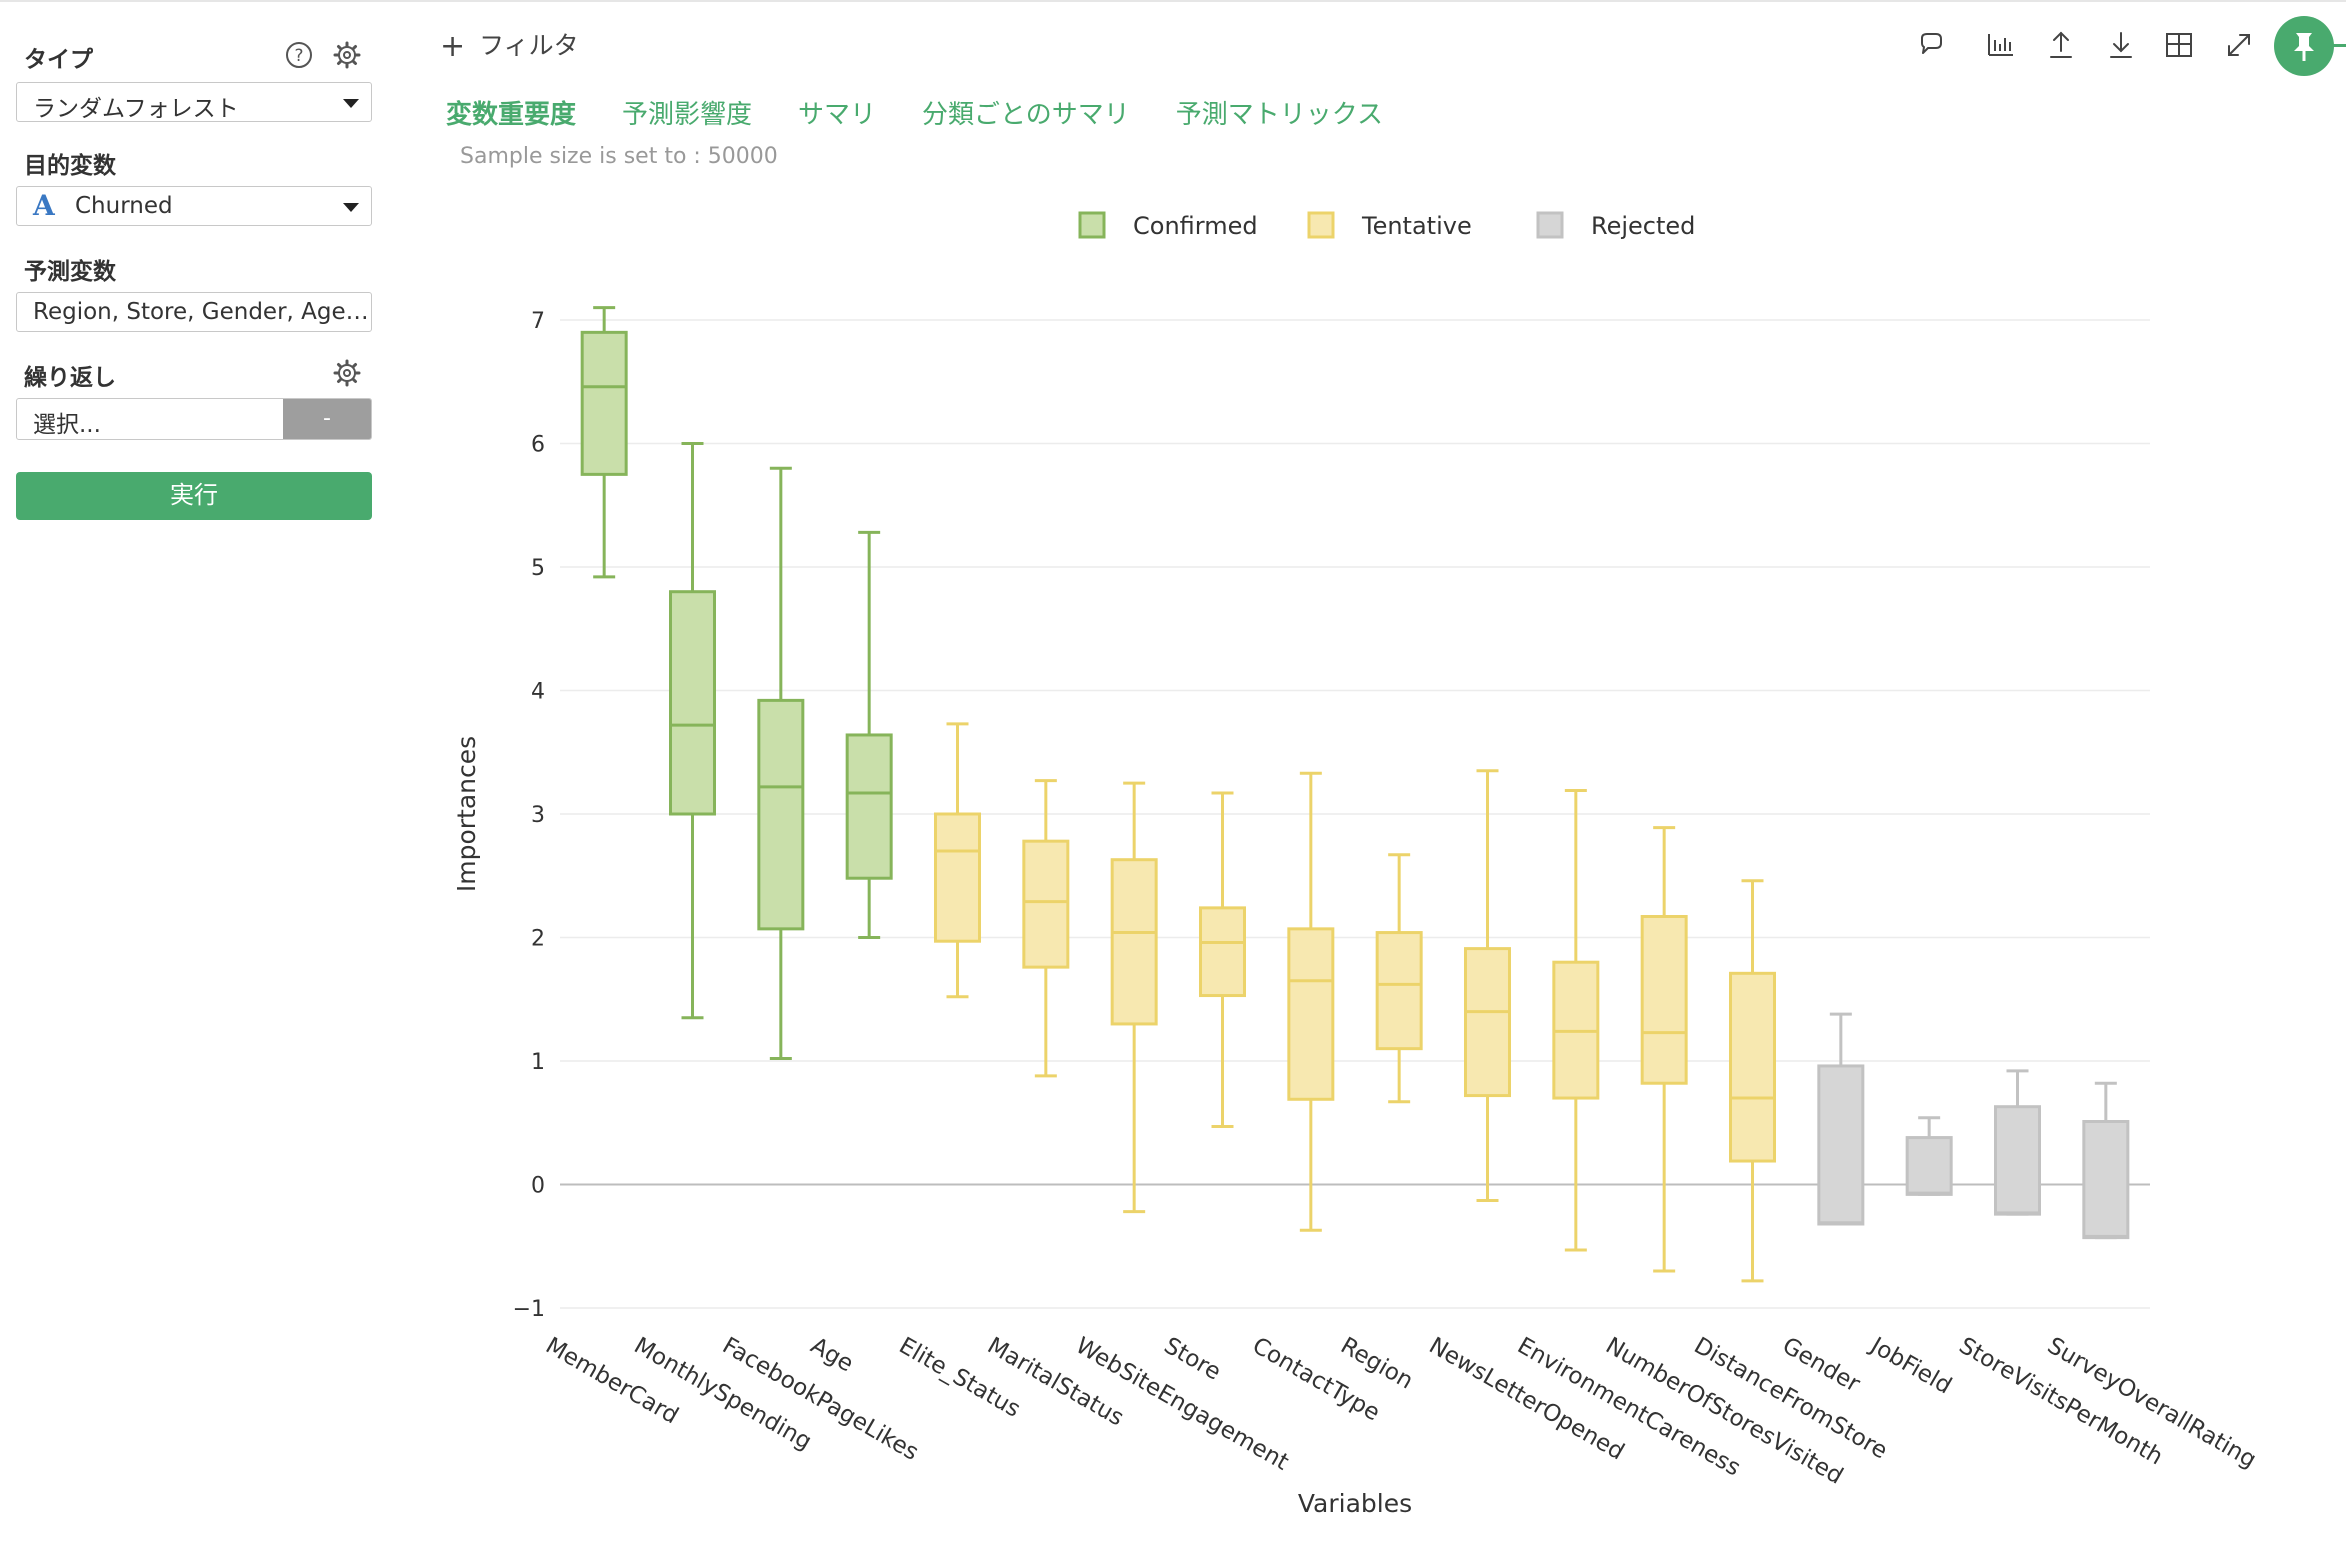 Image resolution: width=2346 pixels, height=1550 pixels. Describe the element at coordinates (538, 1186) in the screenshot. I see `y-tick-label: 0` at that location.